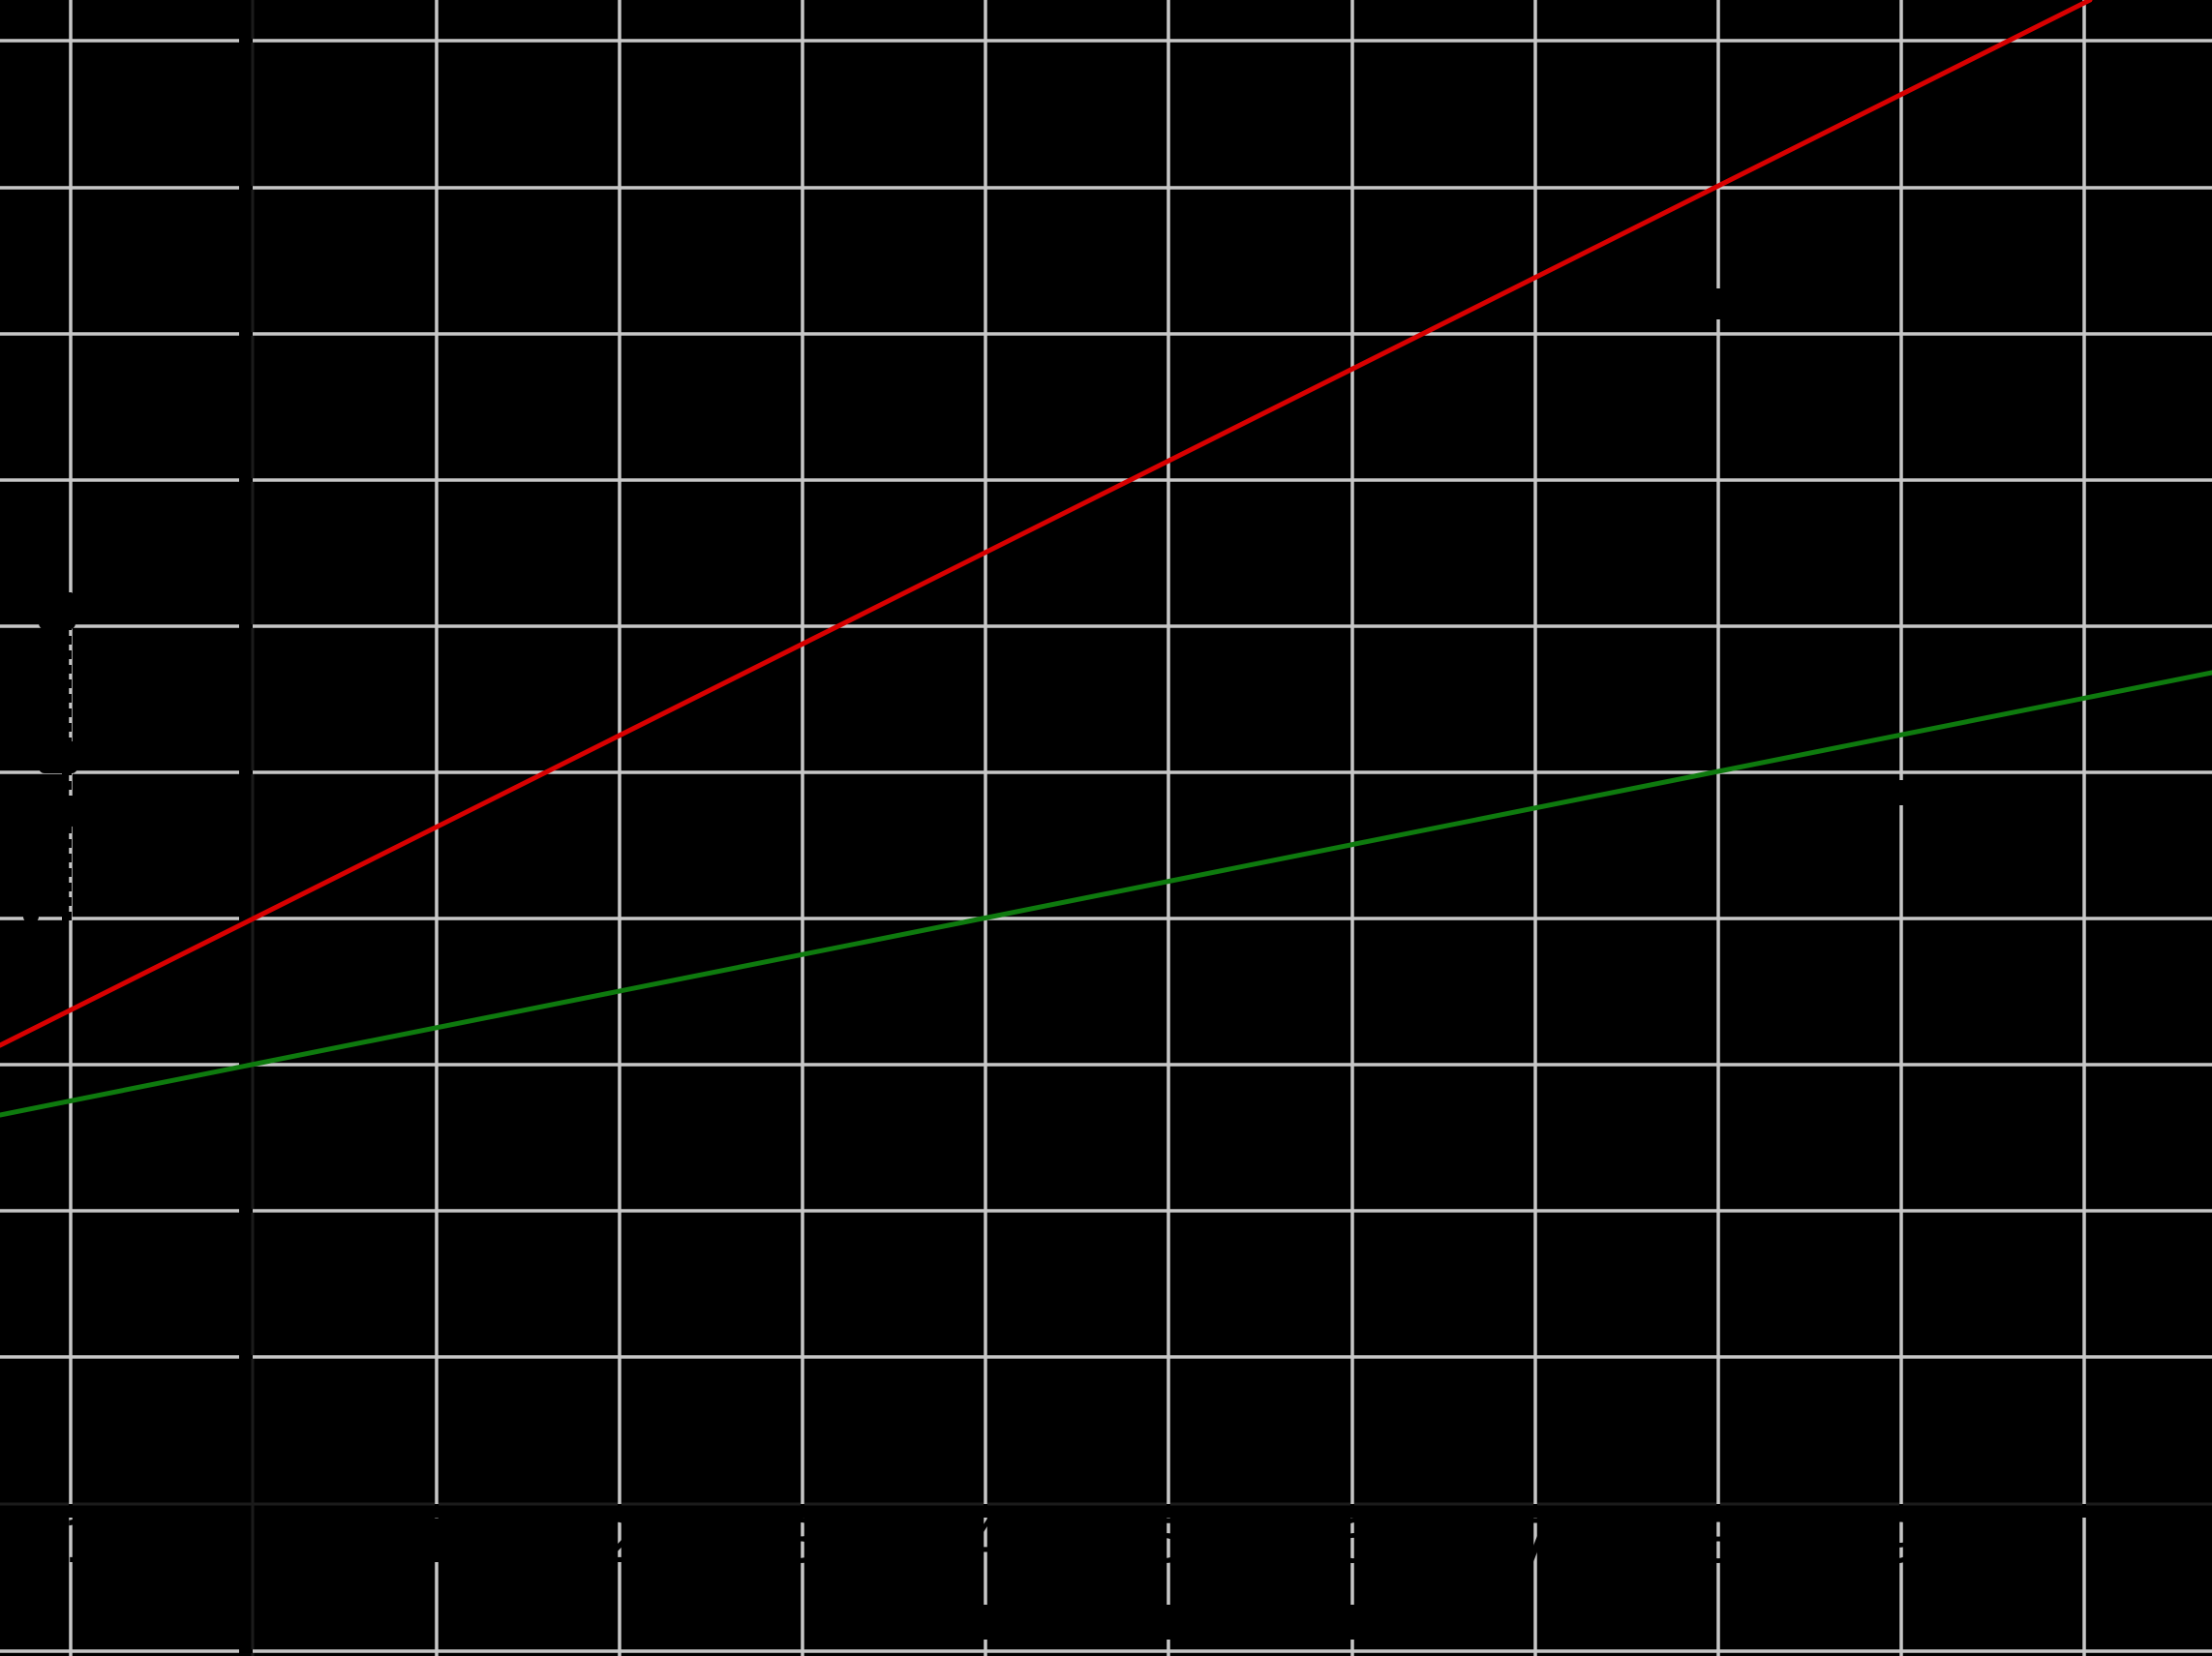  What do you see at coordinates (225, 508) in the screenshot?
I see `y-tick-label: 7` at bounding box center [225, 508].